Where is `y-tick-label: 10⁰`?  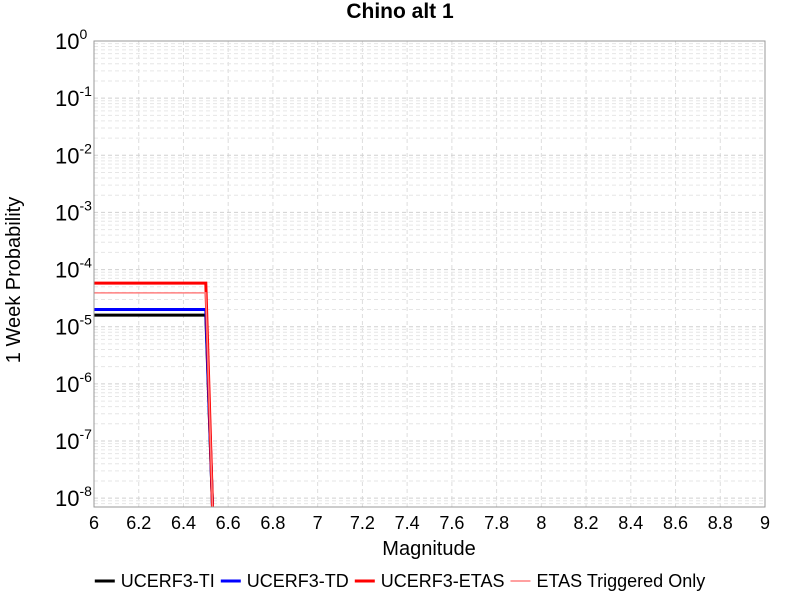 y-tick-label: 10⁰ is located at coordinates (71, 40).